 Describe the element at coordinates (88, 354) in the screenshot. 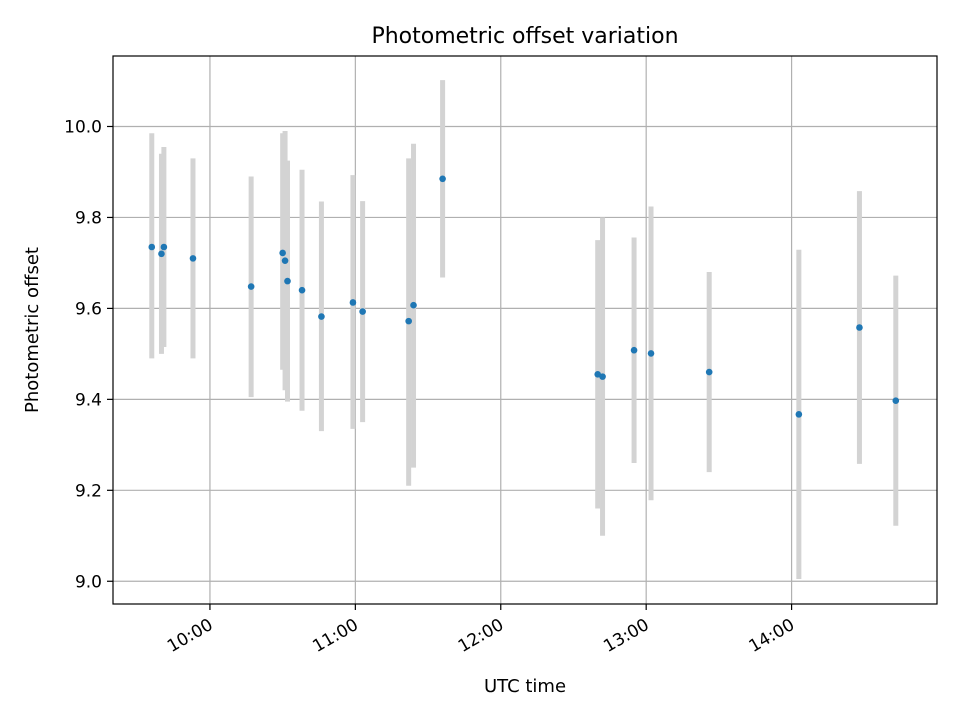

I see `y-axis-ticks: 9.0 9.2 9.4 9.6 9.8 10.0` at that location.